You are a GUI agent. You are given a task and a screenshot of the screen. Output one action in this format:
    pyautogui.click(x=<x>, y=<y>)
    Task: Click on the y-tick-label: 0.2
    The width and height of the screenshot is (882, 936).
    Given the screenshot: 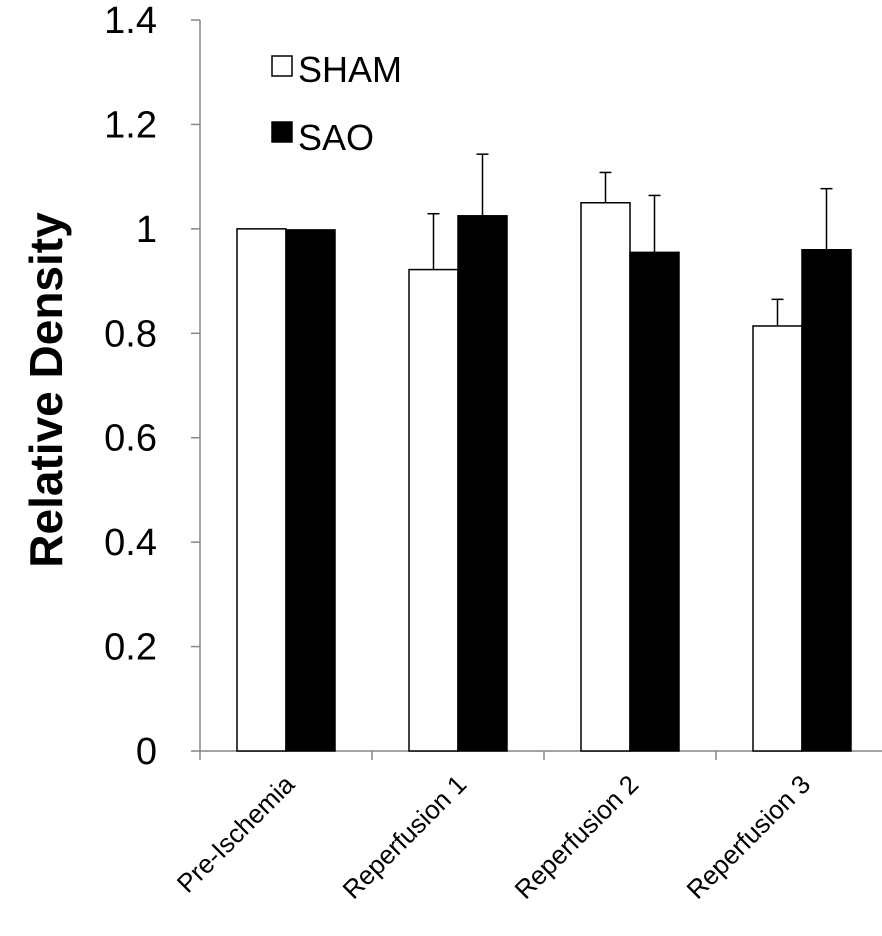 What is the action you would take?
    pyautogui.click(x=130, y=648)
    